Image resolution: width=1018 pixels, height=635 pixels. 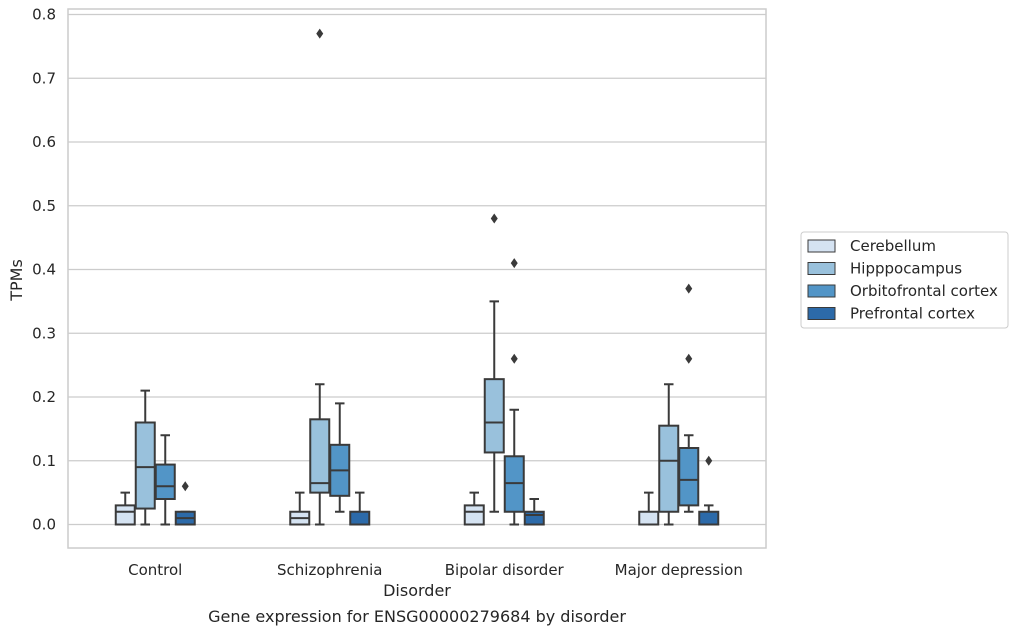 What do you see at coordinates (16, 280) in the screenshot?
I see `y-axis-label: TPMs` at bounding box center [16, 280].